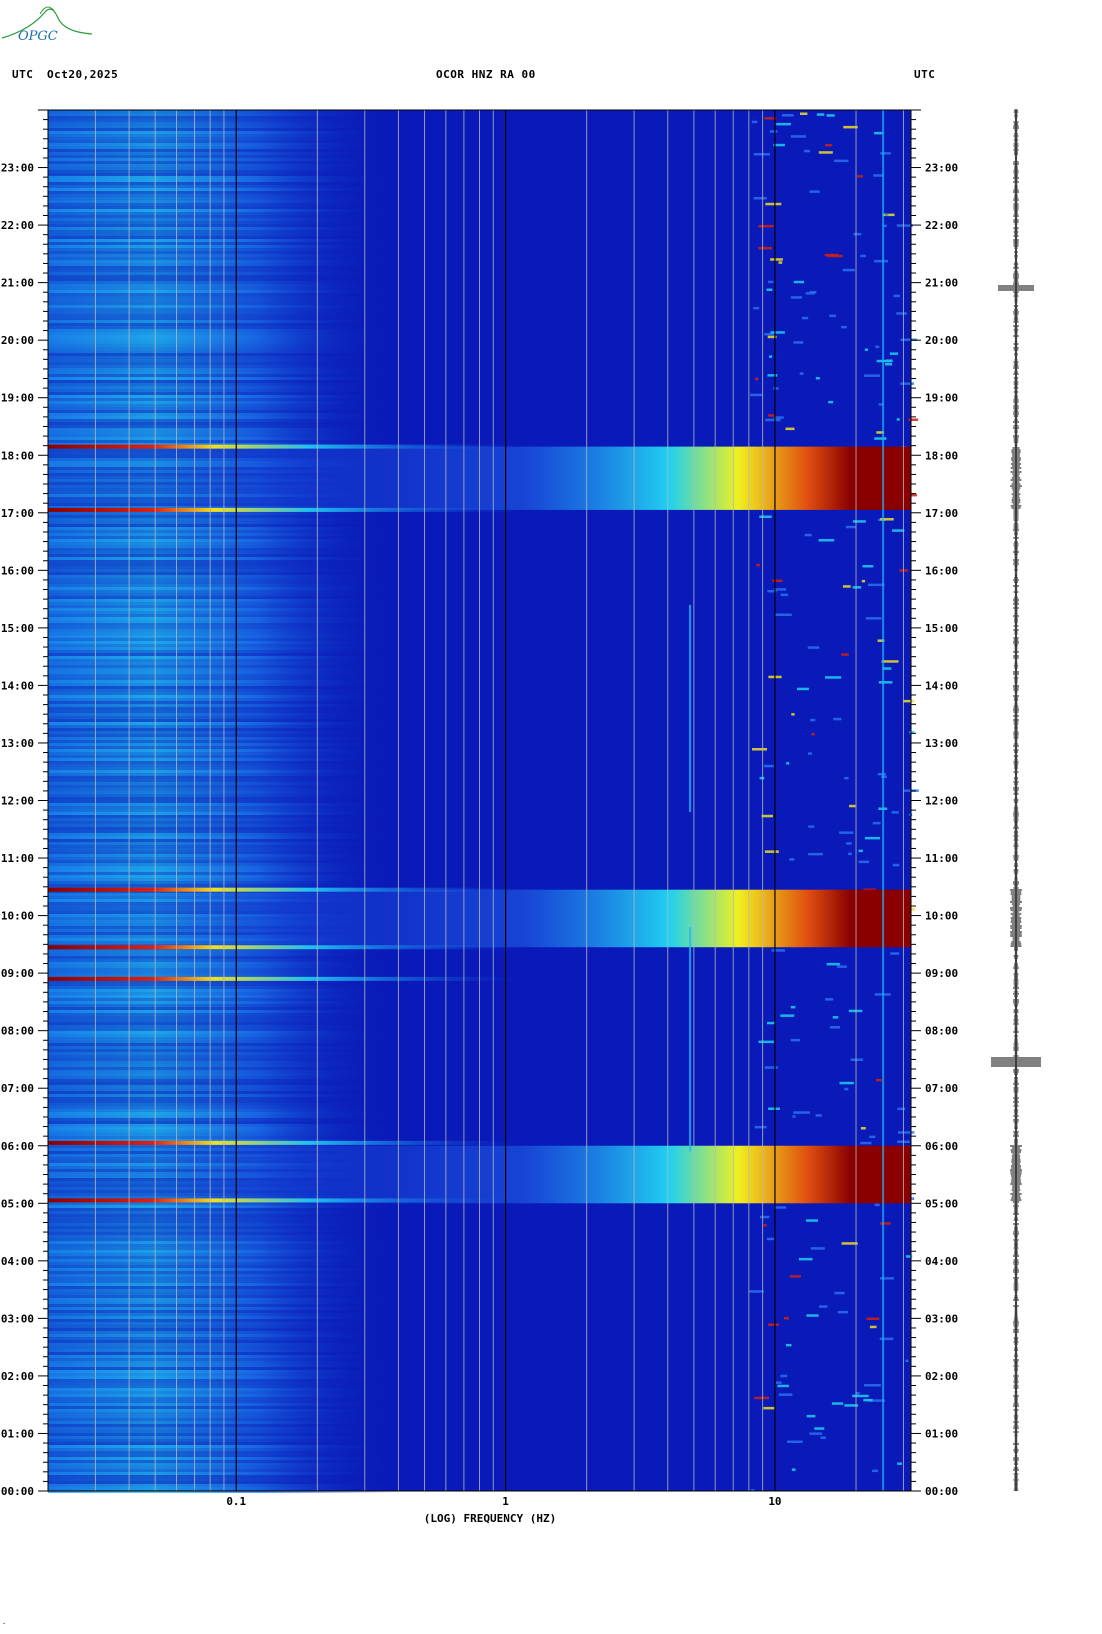 Image resolution: width=1102 pixels, height=1634 pixels. What do you see at coordinates (4, 1624) in the screenshot?
I see `corner-mark: ·` at bounding box center [4, 1624].